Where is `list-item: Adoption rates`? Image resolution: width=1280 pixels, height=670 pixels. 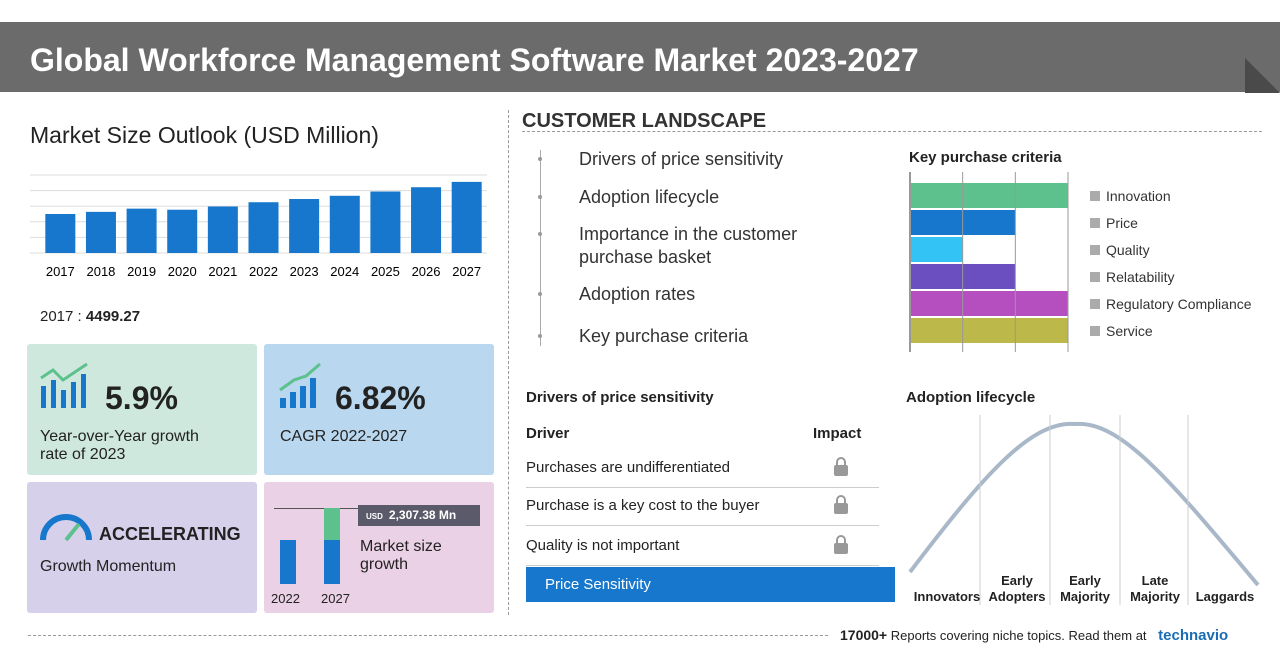 list-item: Adoption rates is located at coordinates (637, 294).